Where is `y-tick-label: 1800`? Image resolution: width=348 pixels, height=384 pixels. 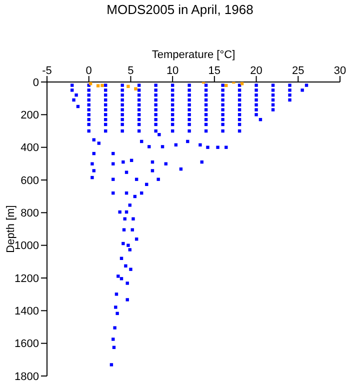
y-tick-label: 1800 is located at coordinates (26, 376).